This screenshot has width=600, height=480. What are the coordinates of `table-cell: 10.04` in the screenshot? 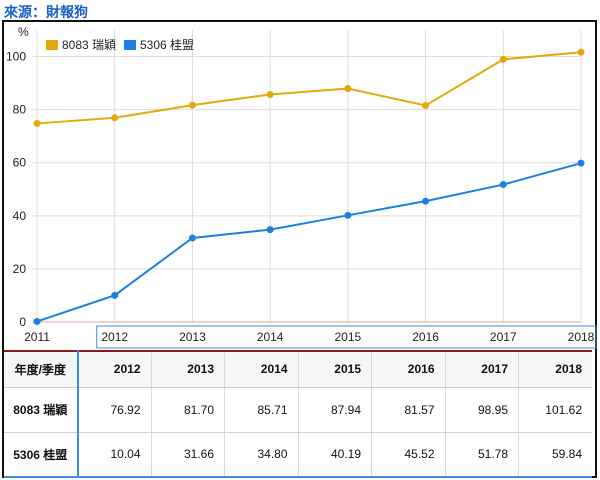 It's located at (114, 455).